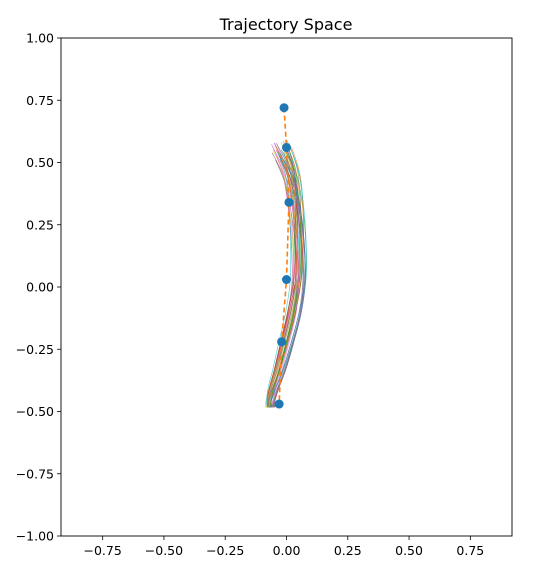 Image resolution: width=539 pixels, height=576 pixels. What do you see at coordinates (40, 287) in the screenshot?
I see `y-tick-label: 0.00` at bounding box center [40, 287].